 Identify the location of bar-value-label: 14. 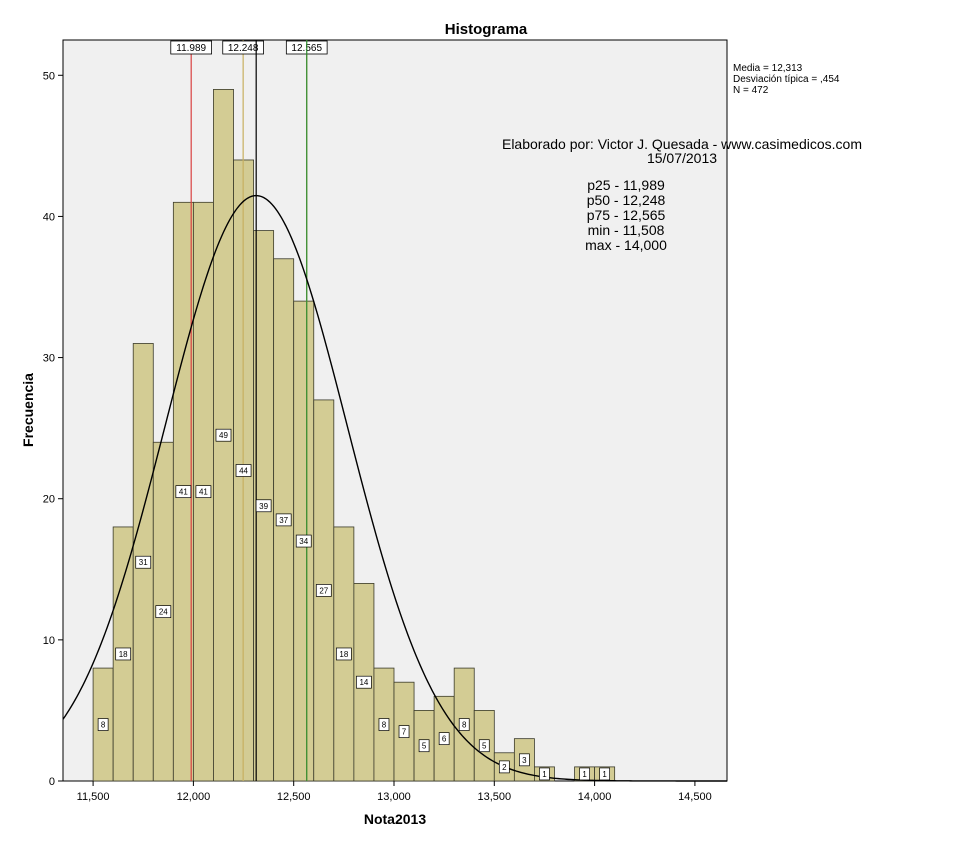
(363, 682).